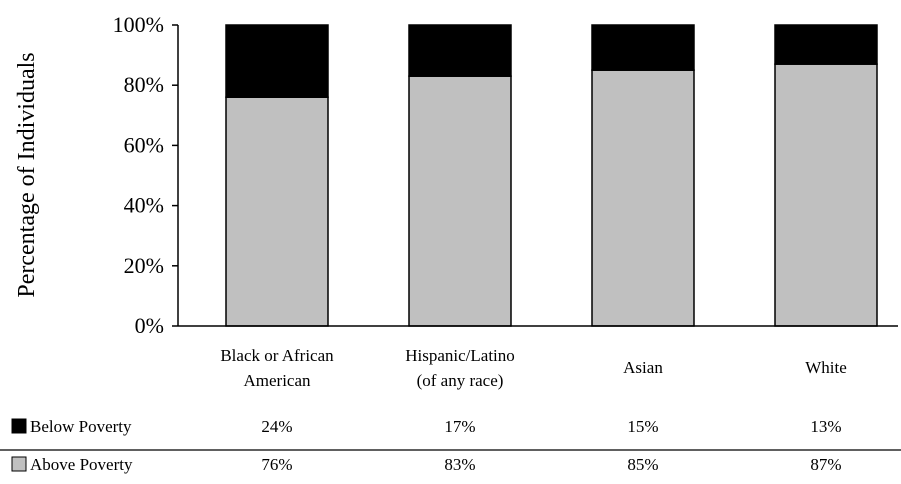 The width and height of the screenshot is (901, 484). Describe the element at coordinates (138, 24) in the screenshot. I see `y-tick-label: 100%` at that location.